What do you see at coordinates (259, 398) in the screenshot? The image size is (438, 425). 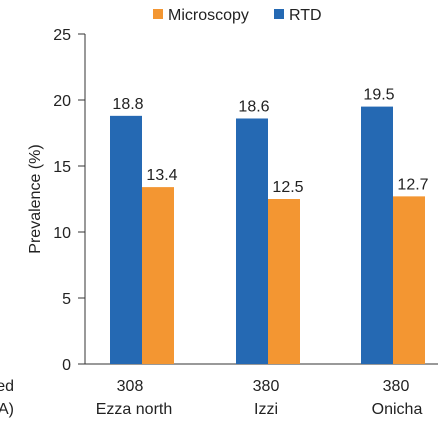 I see `x-labels: 308 Ezza north 380 Izzi 380 Onicha` at bounding box center [259, 398].